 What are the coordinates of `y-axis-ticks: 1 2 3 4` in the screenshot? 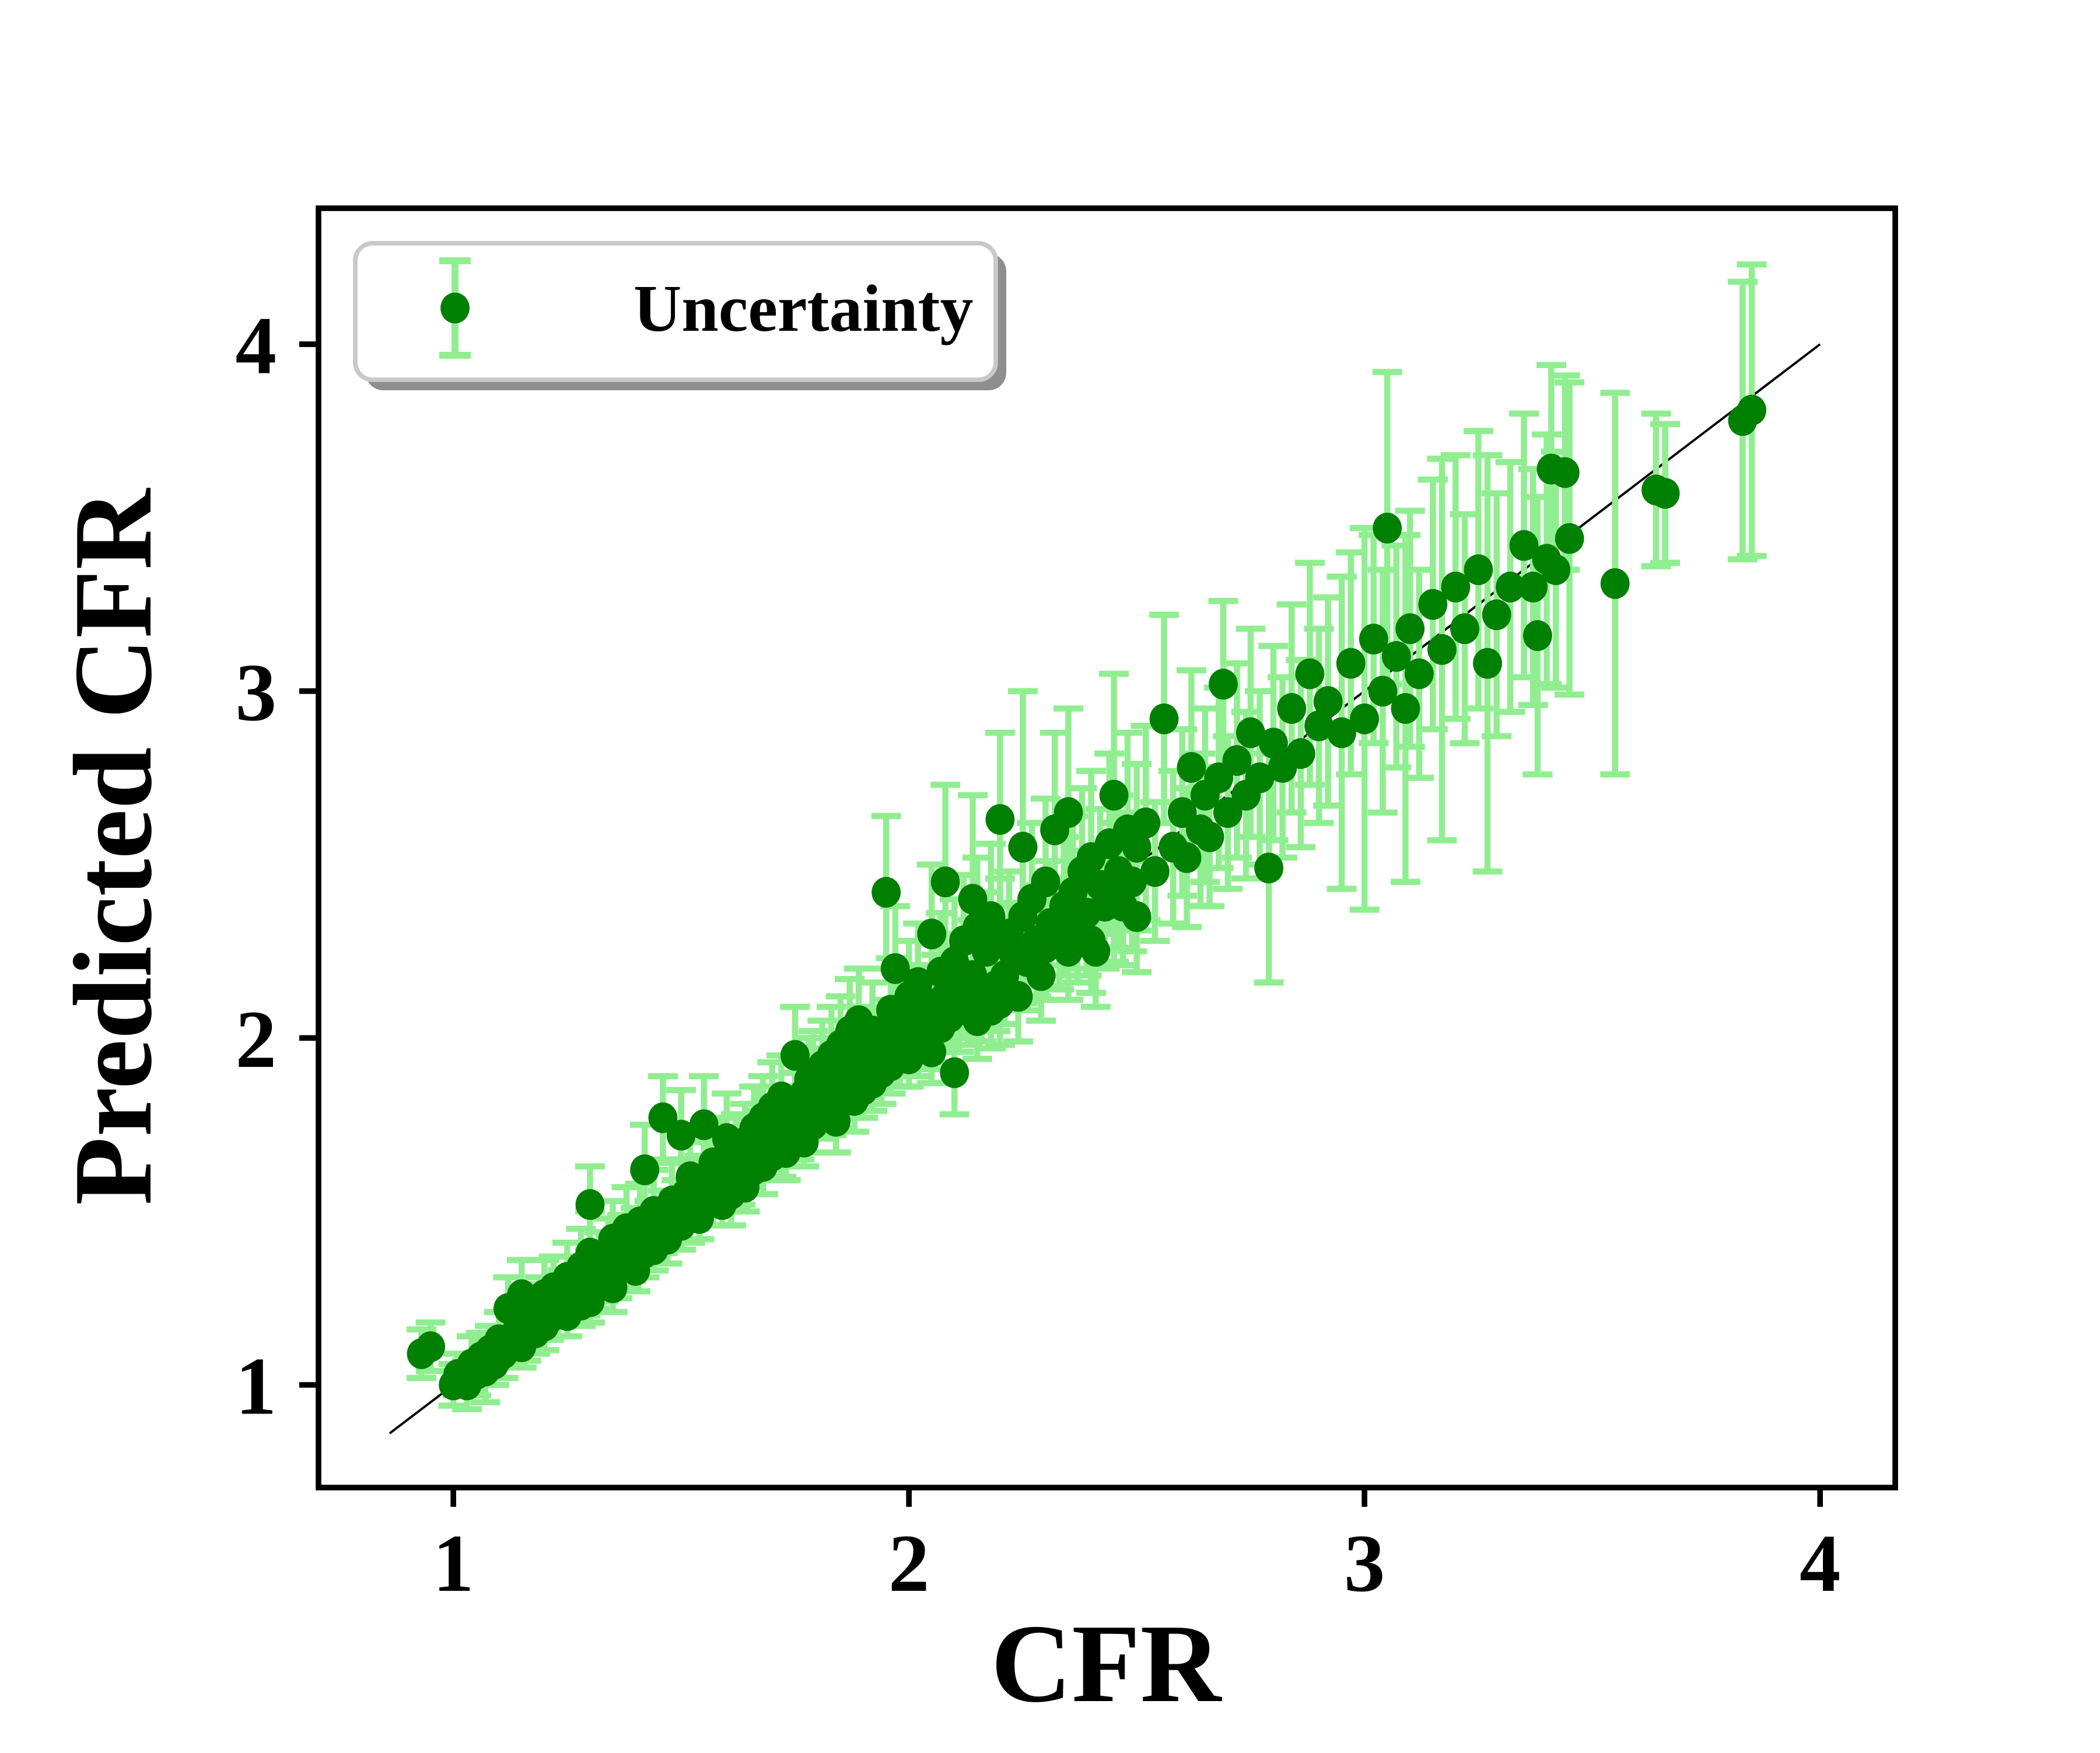 It's located at (277, 866).